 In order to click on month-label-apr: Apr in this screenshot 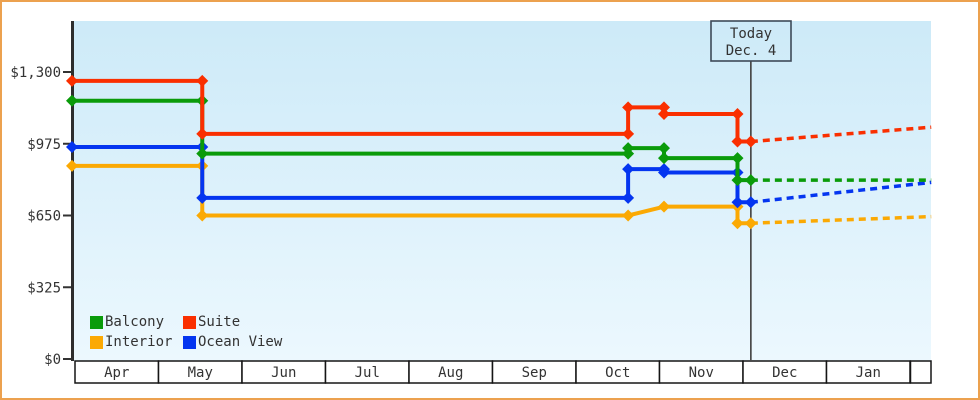, I will do `click(116, 373)`.